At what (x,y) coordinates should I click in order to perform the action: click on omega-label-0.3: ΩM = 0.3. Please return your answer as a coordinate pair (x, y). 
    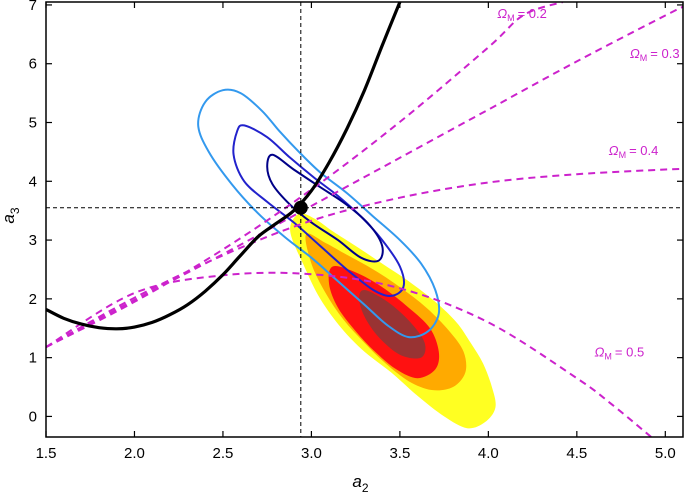
    Looking at the image, I should click on (655, 54).